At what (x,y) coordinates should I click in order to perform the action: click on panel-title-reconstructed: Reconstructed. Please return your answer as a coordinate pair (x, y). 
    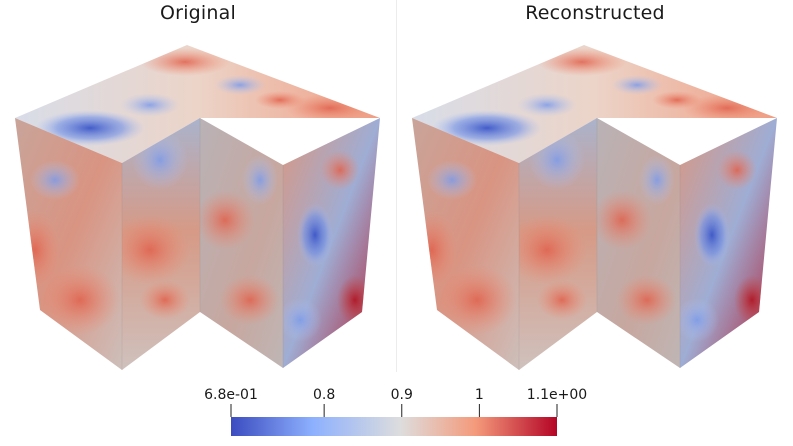
    Looking at the image, I should click on (595, 13).